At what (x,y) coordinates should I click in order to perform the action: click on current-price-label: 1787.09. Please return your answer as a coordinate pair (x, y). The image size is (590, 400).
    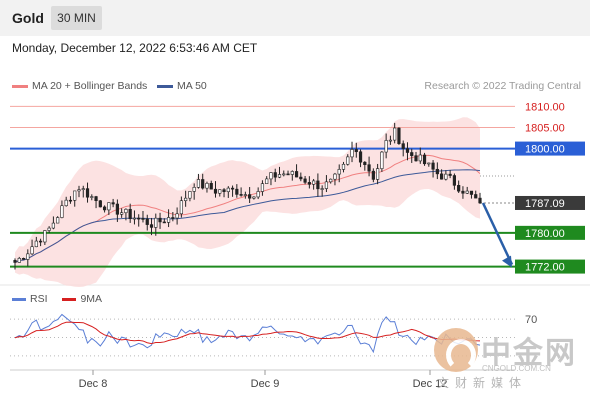
    Looking at the image, I should click on (545, 204).